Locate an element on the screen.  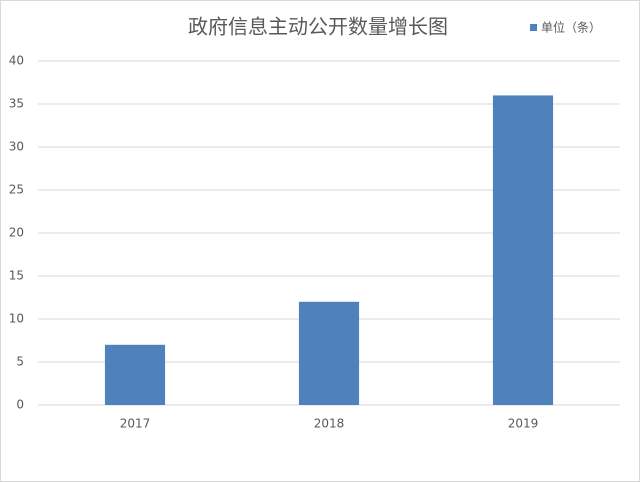
x-tick-label: 2018 is located at coordinates (329, 424).